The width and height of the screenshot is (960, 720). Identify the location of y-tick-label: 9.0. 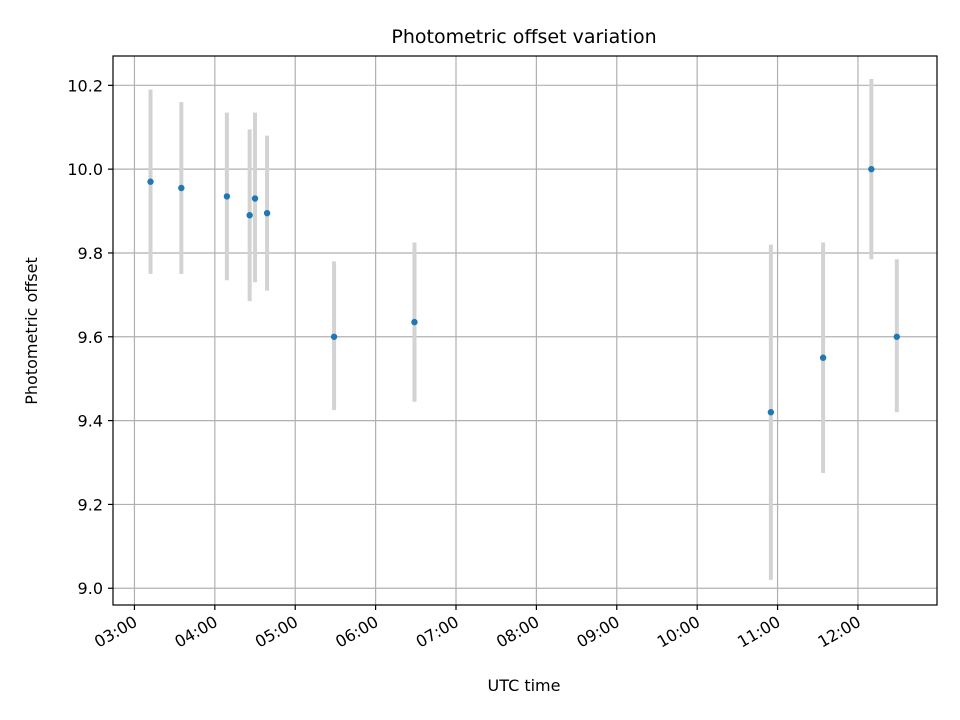
(90, 588).